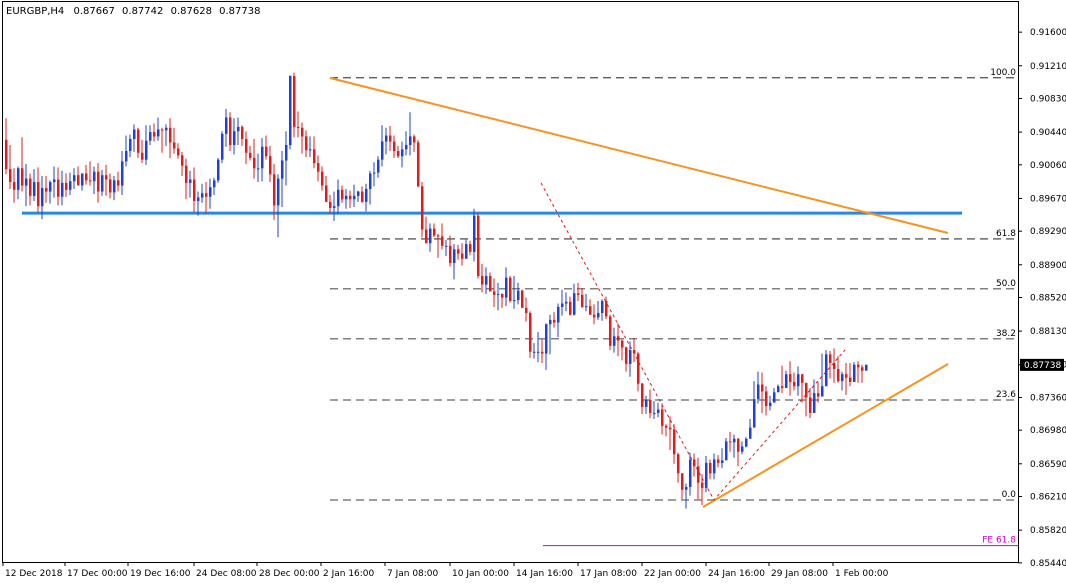 The width and height of the screenshot is (1066, 584). What do you see at coordinates (480, 574) in the screenshot?
I see `x-tick-label: 10 Jan 00:00` at bounding box center [480, 574].